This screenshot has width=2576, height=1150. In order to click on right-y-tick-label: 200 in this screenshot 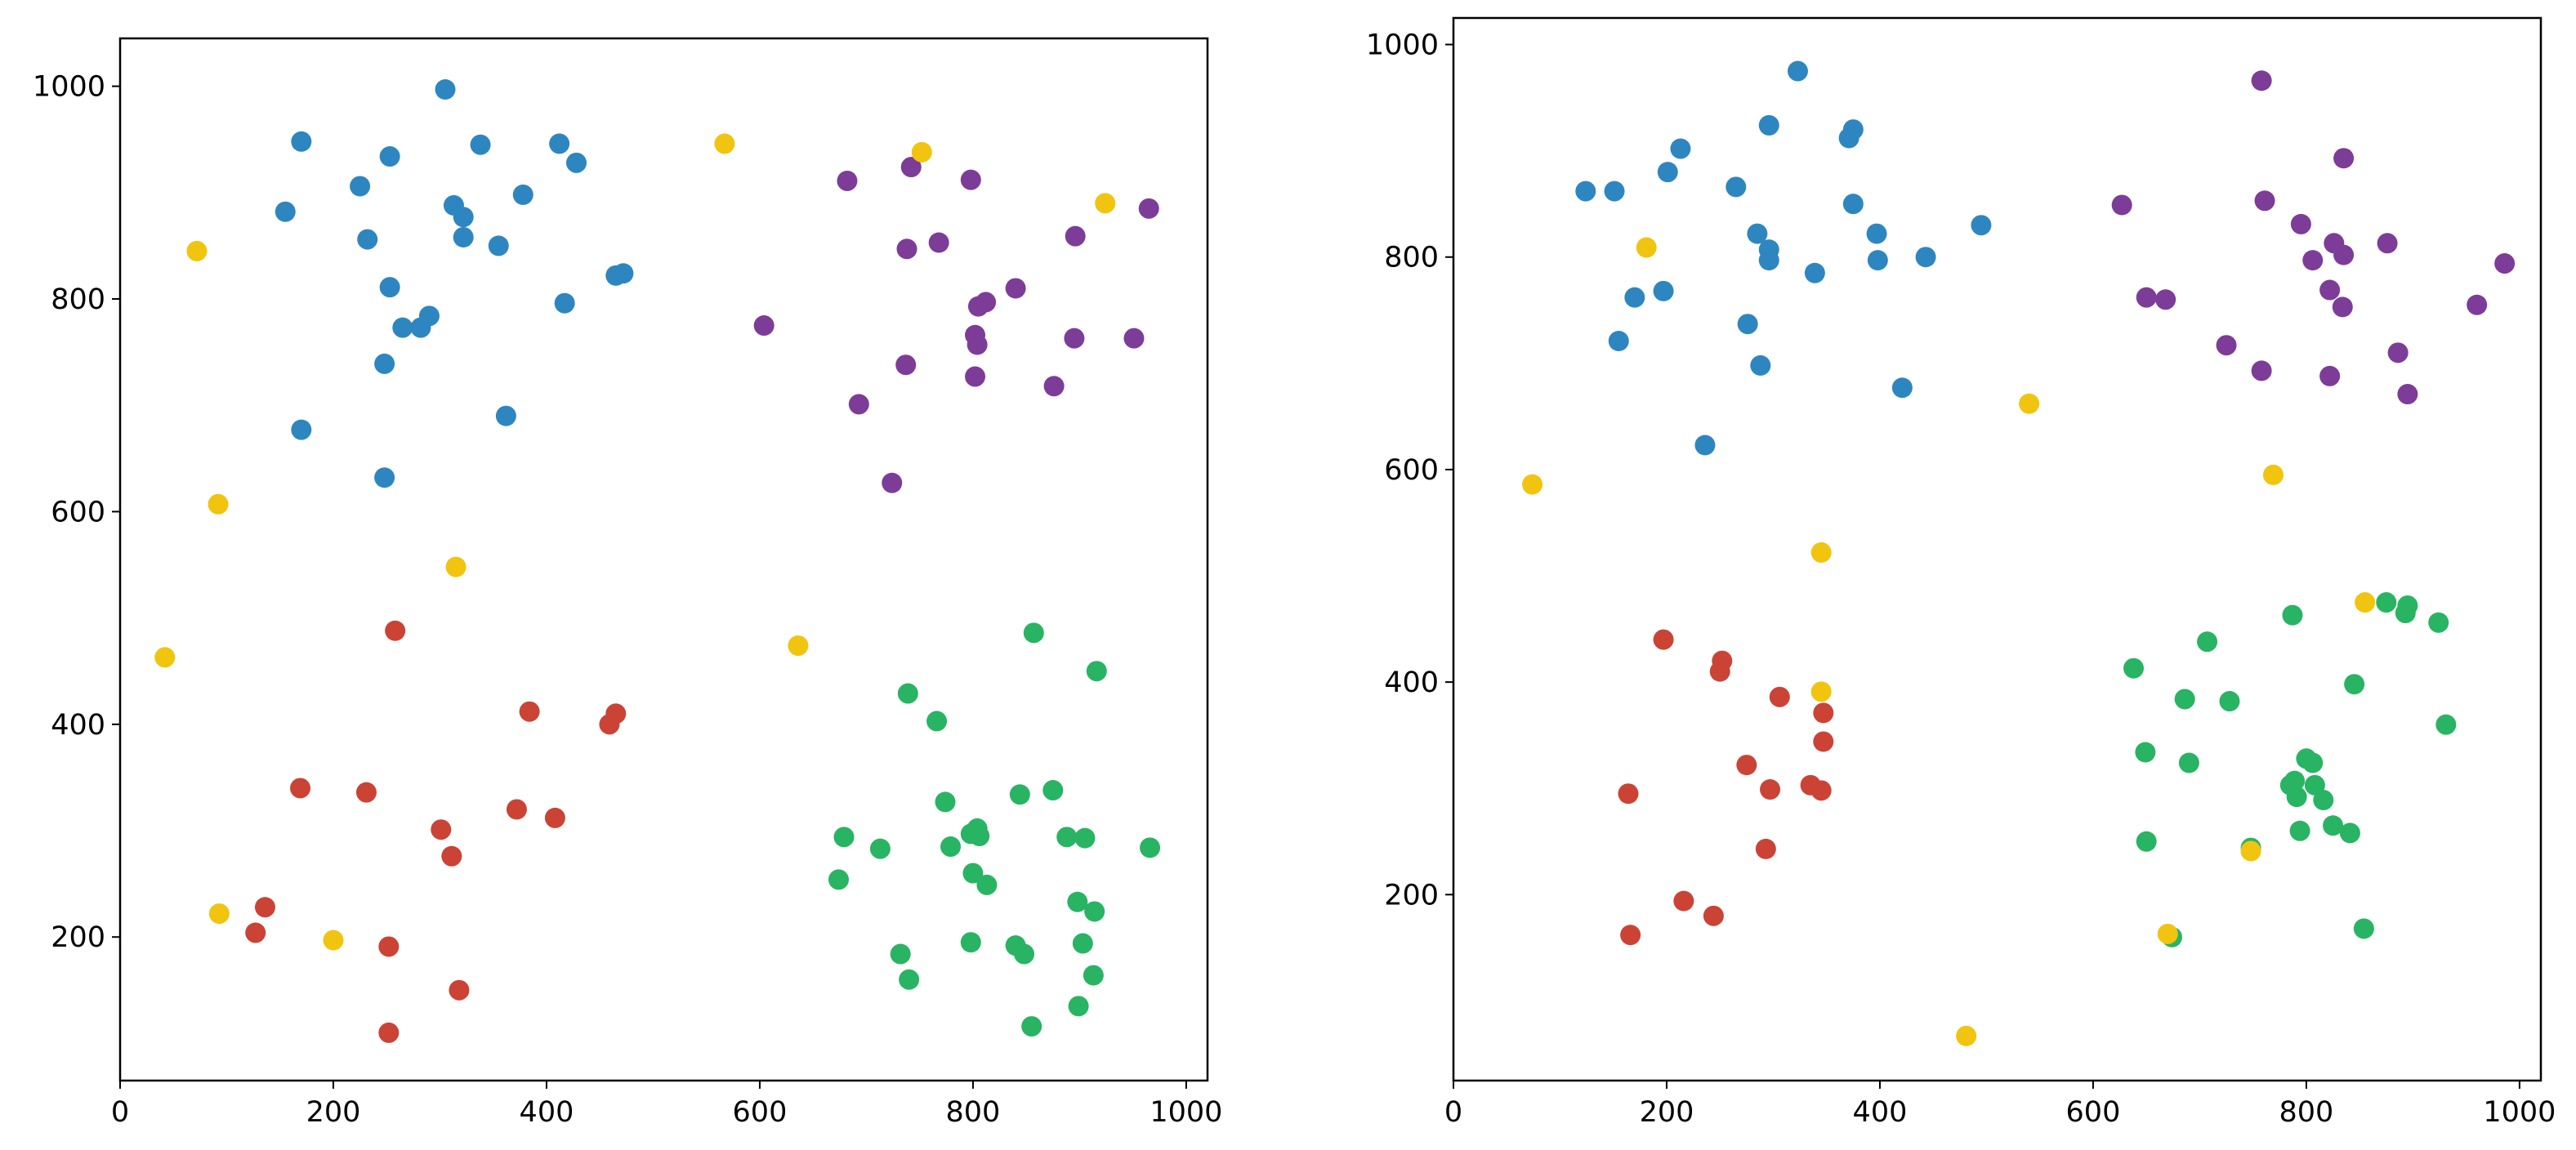, I will do `click(1412, 895)`.